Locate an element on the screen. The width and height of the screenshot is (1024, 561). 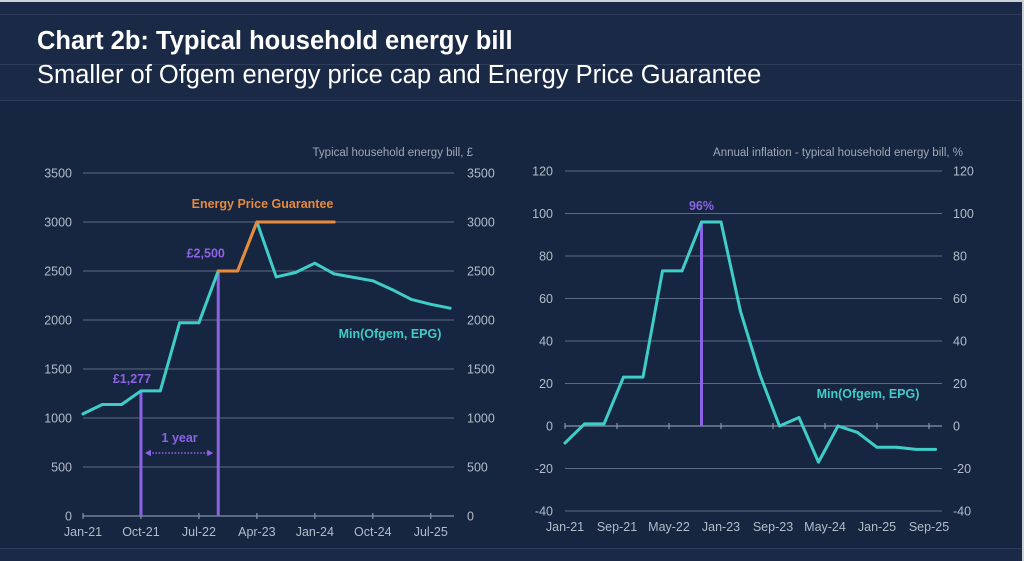
y-tick-label-left: 100 is located at coordinates (542, 214).